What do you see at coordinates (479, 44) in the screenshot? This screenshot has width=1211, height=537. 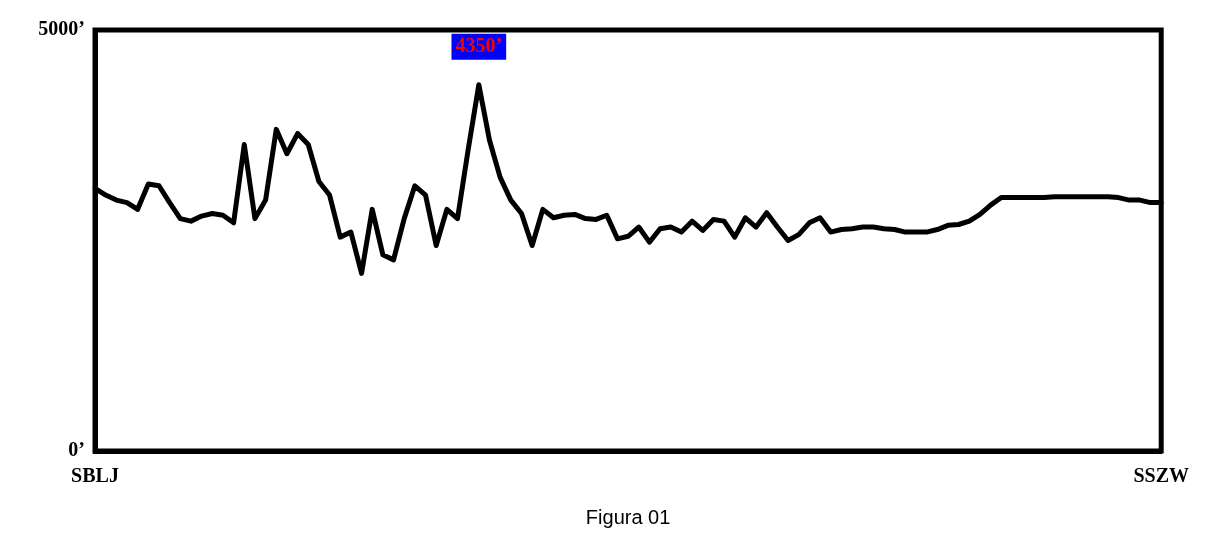 I see `annotation: 4350’` at bounding box center [479, 44].